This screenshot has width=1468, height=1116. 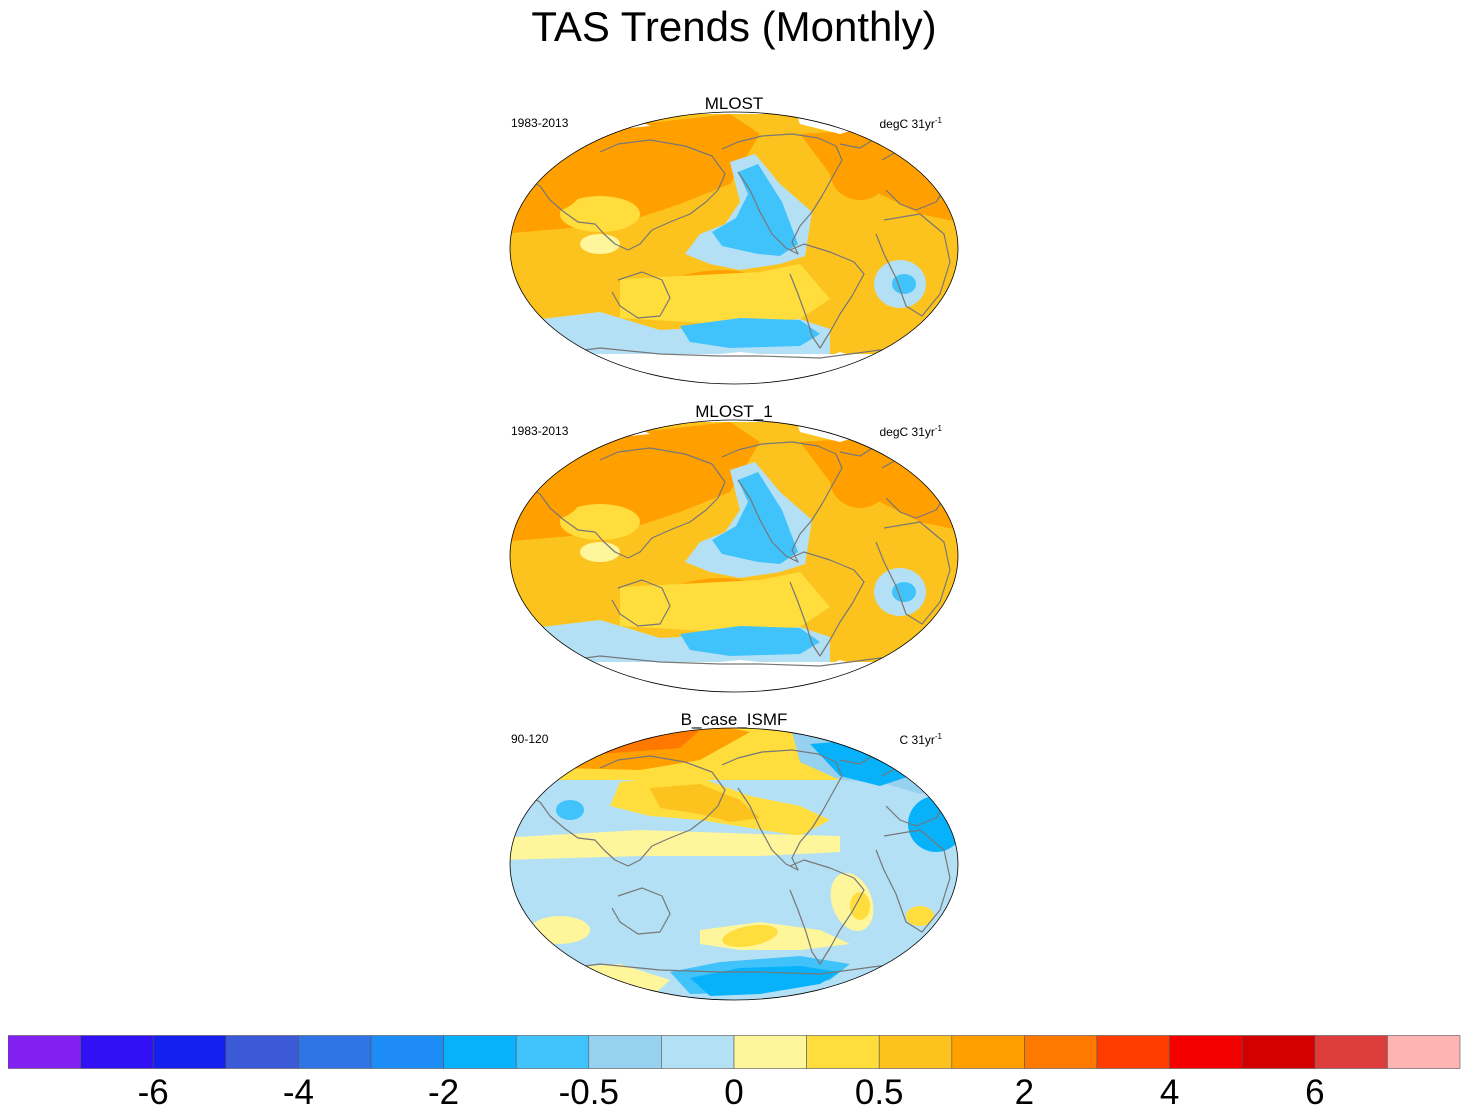 I want to click on map-bcase, so click(x=734, y=864).